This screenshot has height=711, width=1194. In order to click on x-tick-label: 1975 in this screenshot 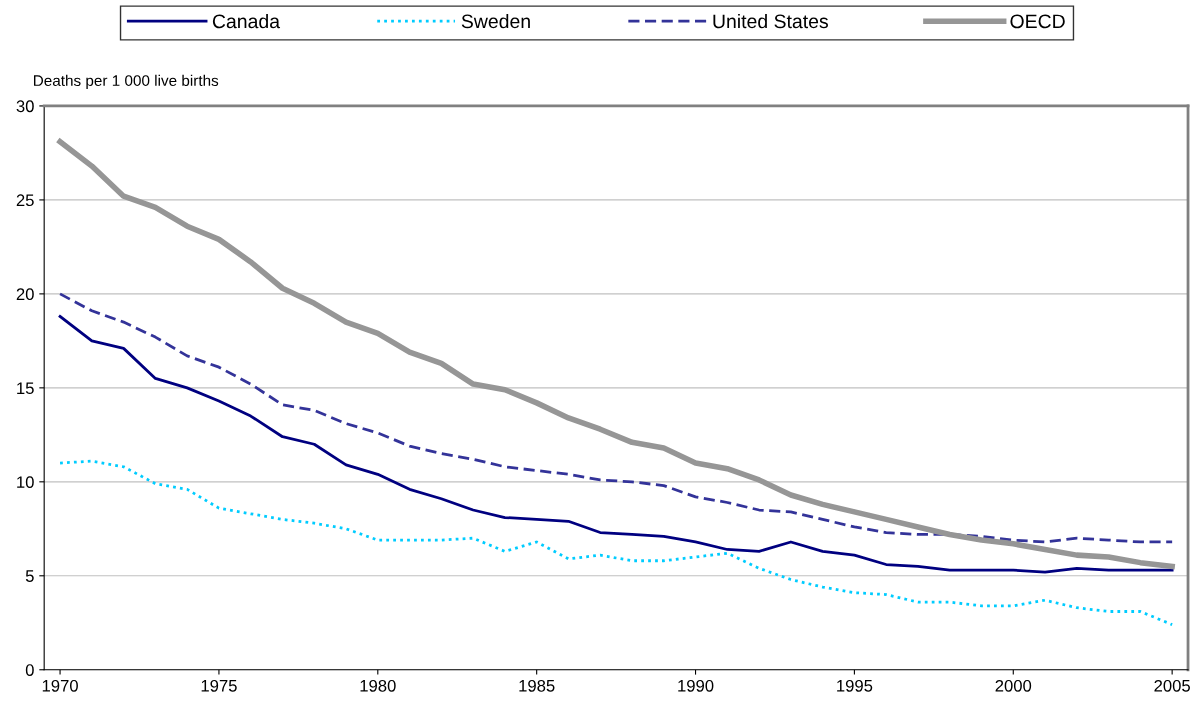, I will do `click(219, 685)`.